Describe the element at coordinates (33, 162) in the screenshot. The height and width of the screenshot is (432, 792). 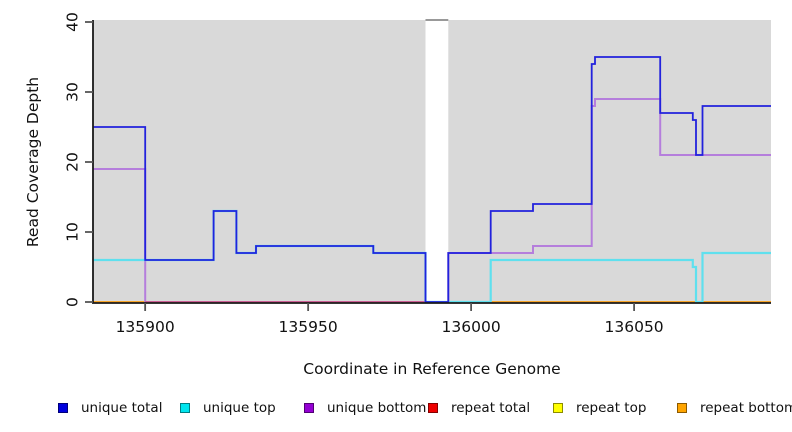
I see `y-axis-label: Read Coverage Depth` at that location.